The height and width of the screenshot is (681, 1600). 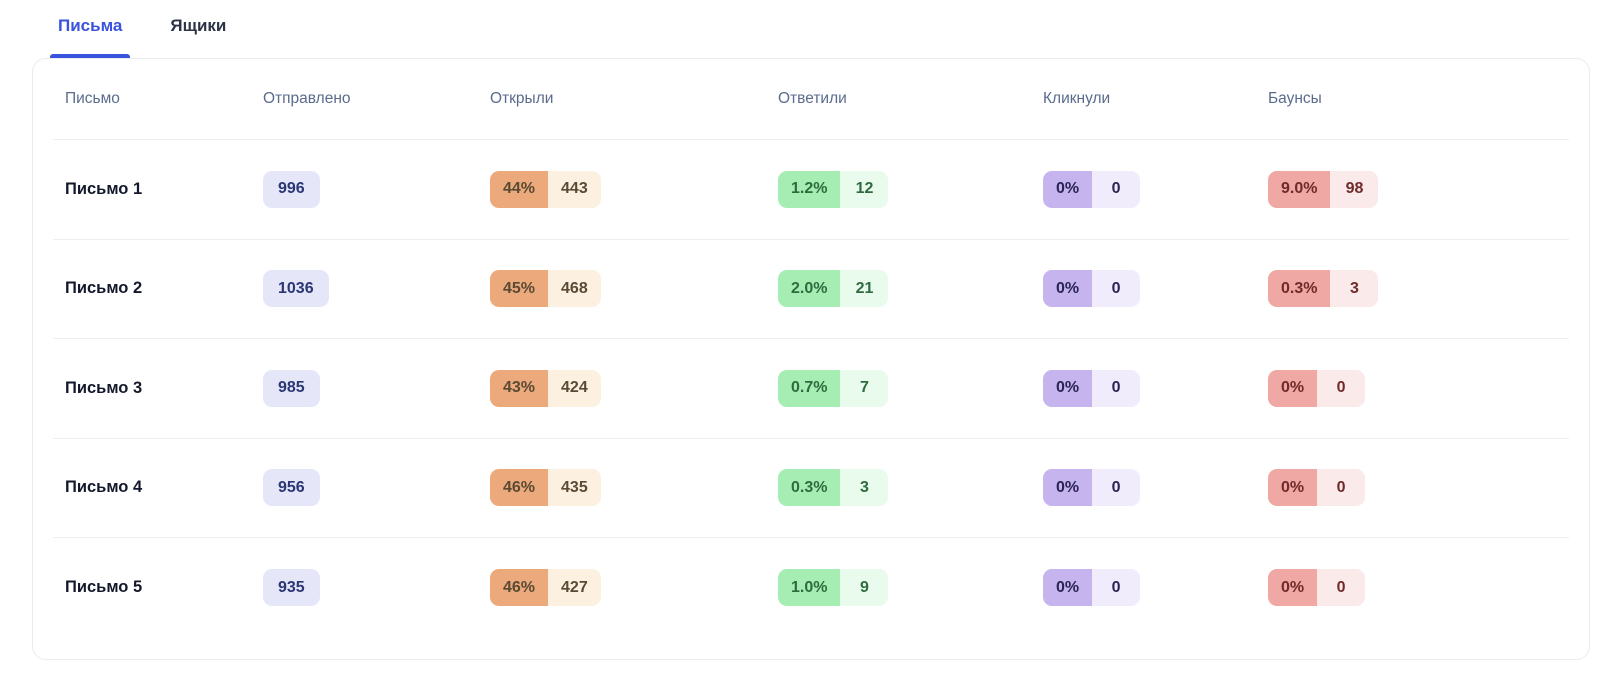 What do you see at coordinates (800, 29) in the screenshot?
I see `tabs-bar: Письма Ящики` at bounding box center [800, 29].